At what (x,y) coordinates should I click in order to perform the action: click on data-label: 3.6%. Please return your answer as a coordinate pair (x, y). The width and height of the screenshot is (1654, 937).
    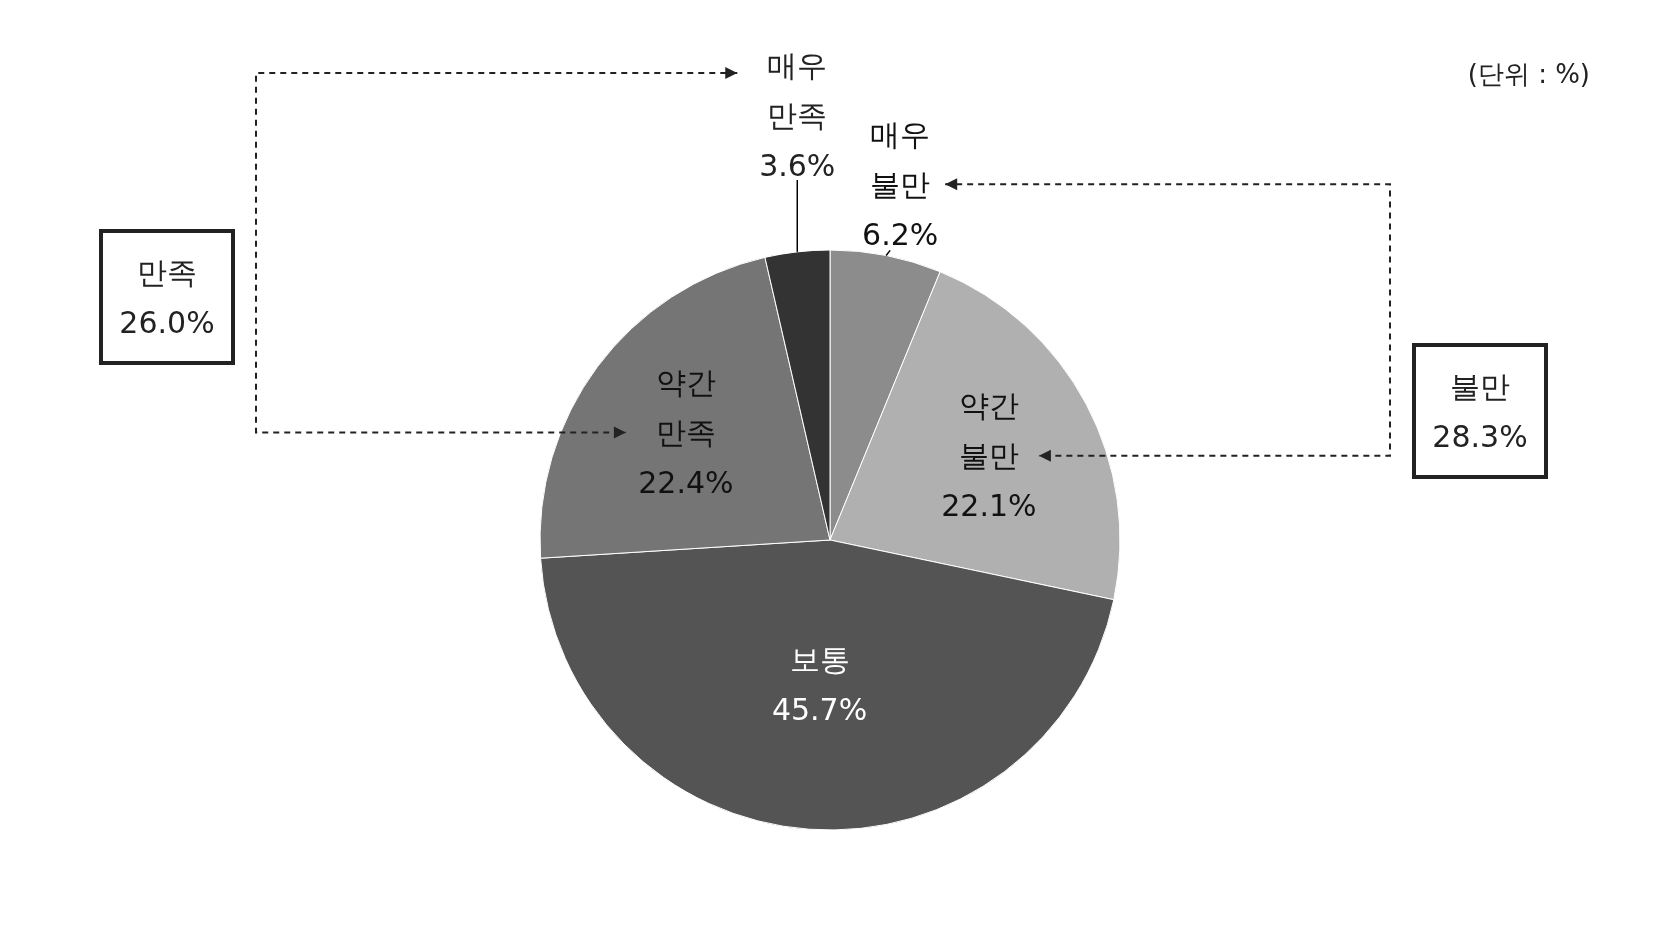
    Looking at the image, I should click on (797, 165).